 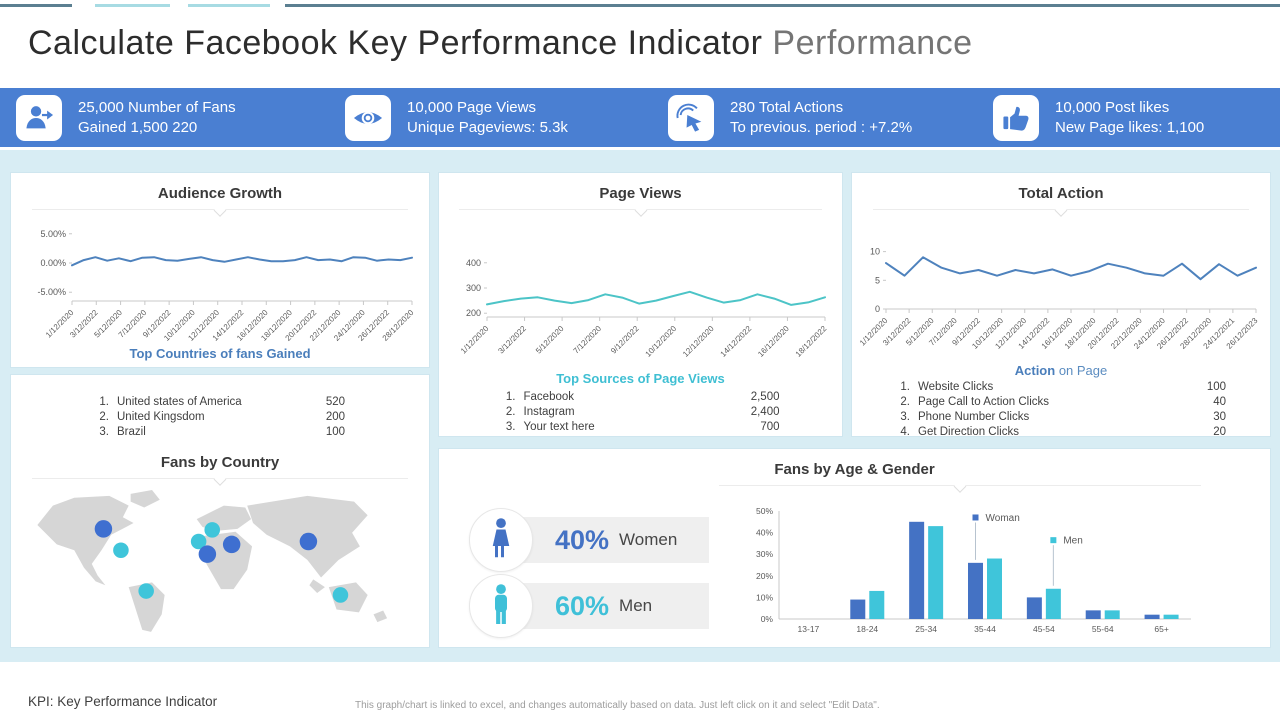 I want to click on kpi-text: 10,000 Page Views Unique Pageviews: 5.3k, so click(x=487, y=118).